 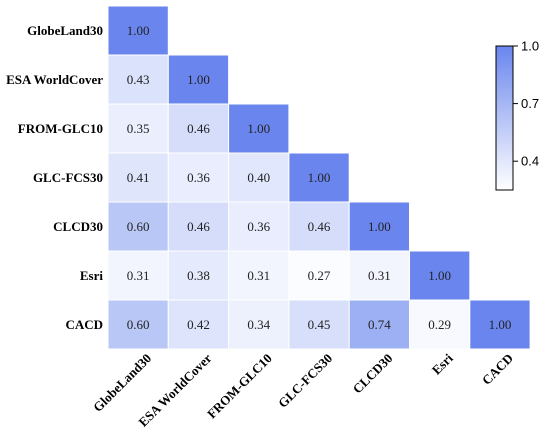 What do you see at coordinates (530, 103) in the screenshot?
I see `colorbar-tick-label: 0.7` at bounding box center [530, 103].